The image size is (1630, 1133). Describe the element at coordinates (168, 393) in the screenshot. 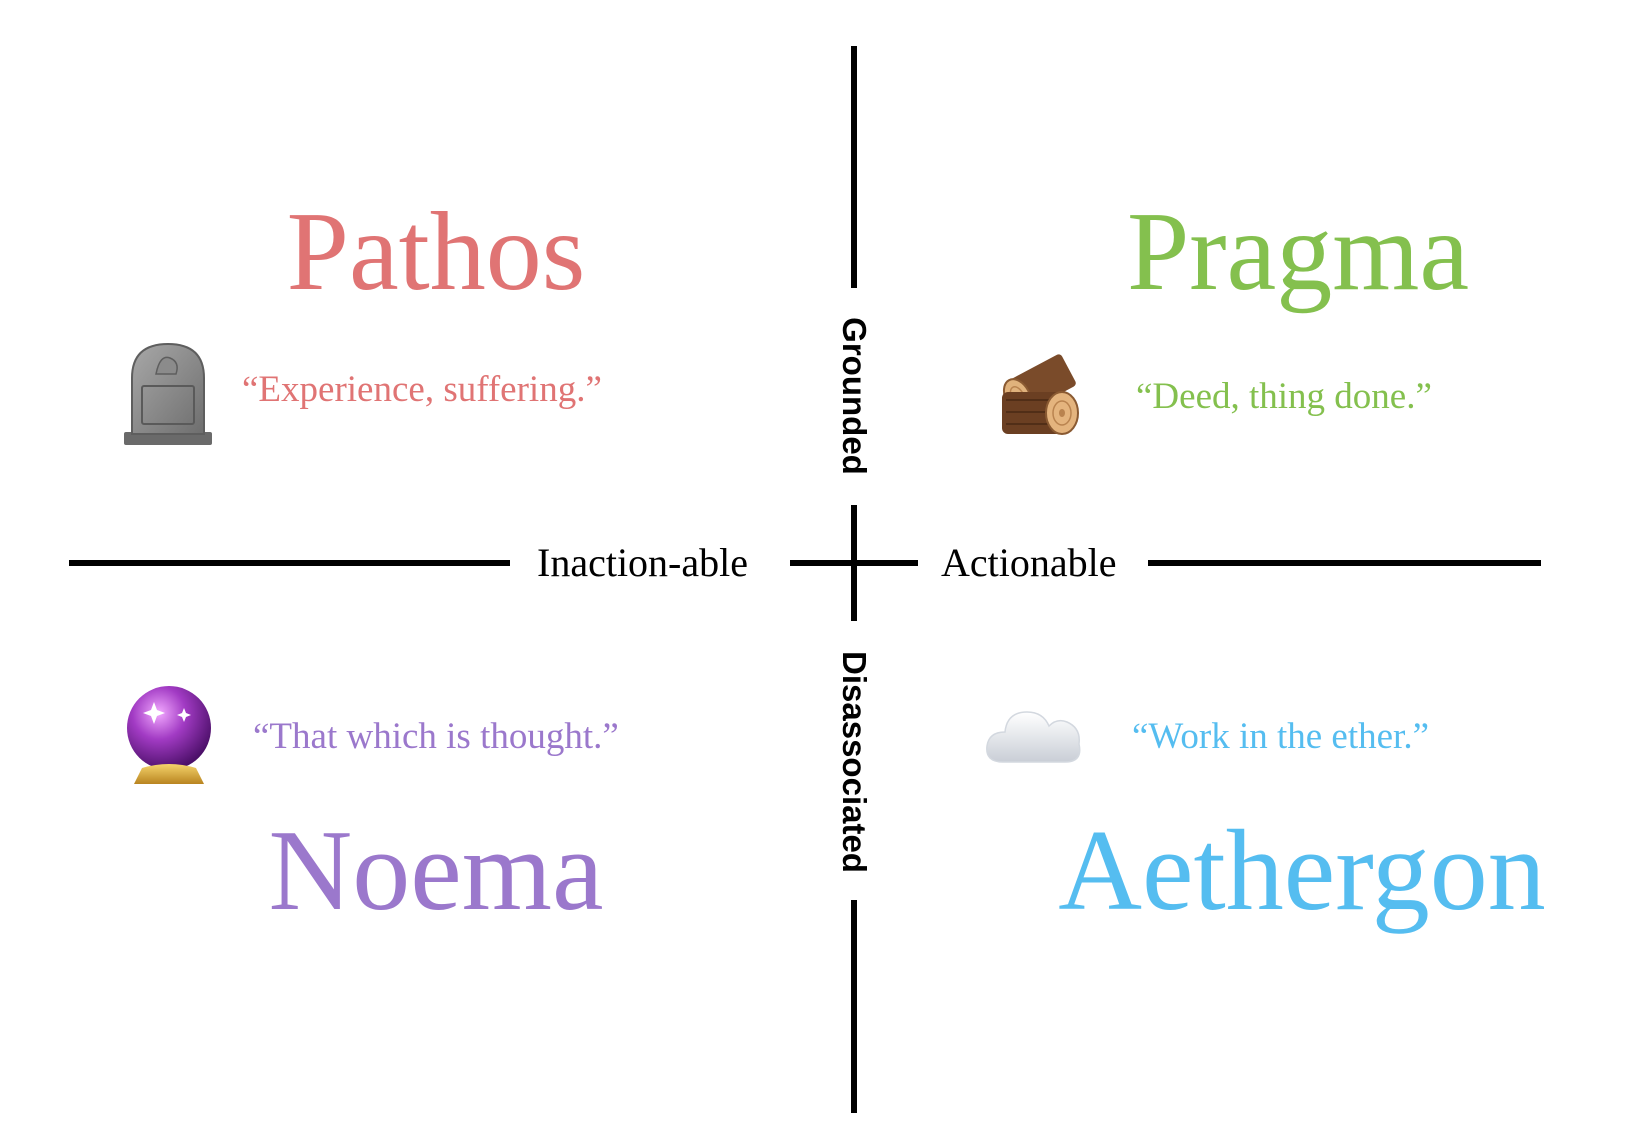

I see `headstone-icon` at that location.